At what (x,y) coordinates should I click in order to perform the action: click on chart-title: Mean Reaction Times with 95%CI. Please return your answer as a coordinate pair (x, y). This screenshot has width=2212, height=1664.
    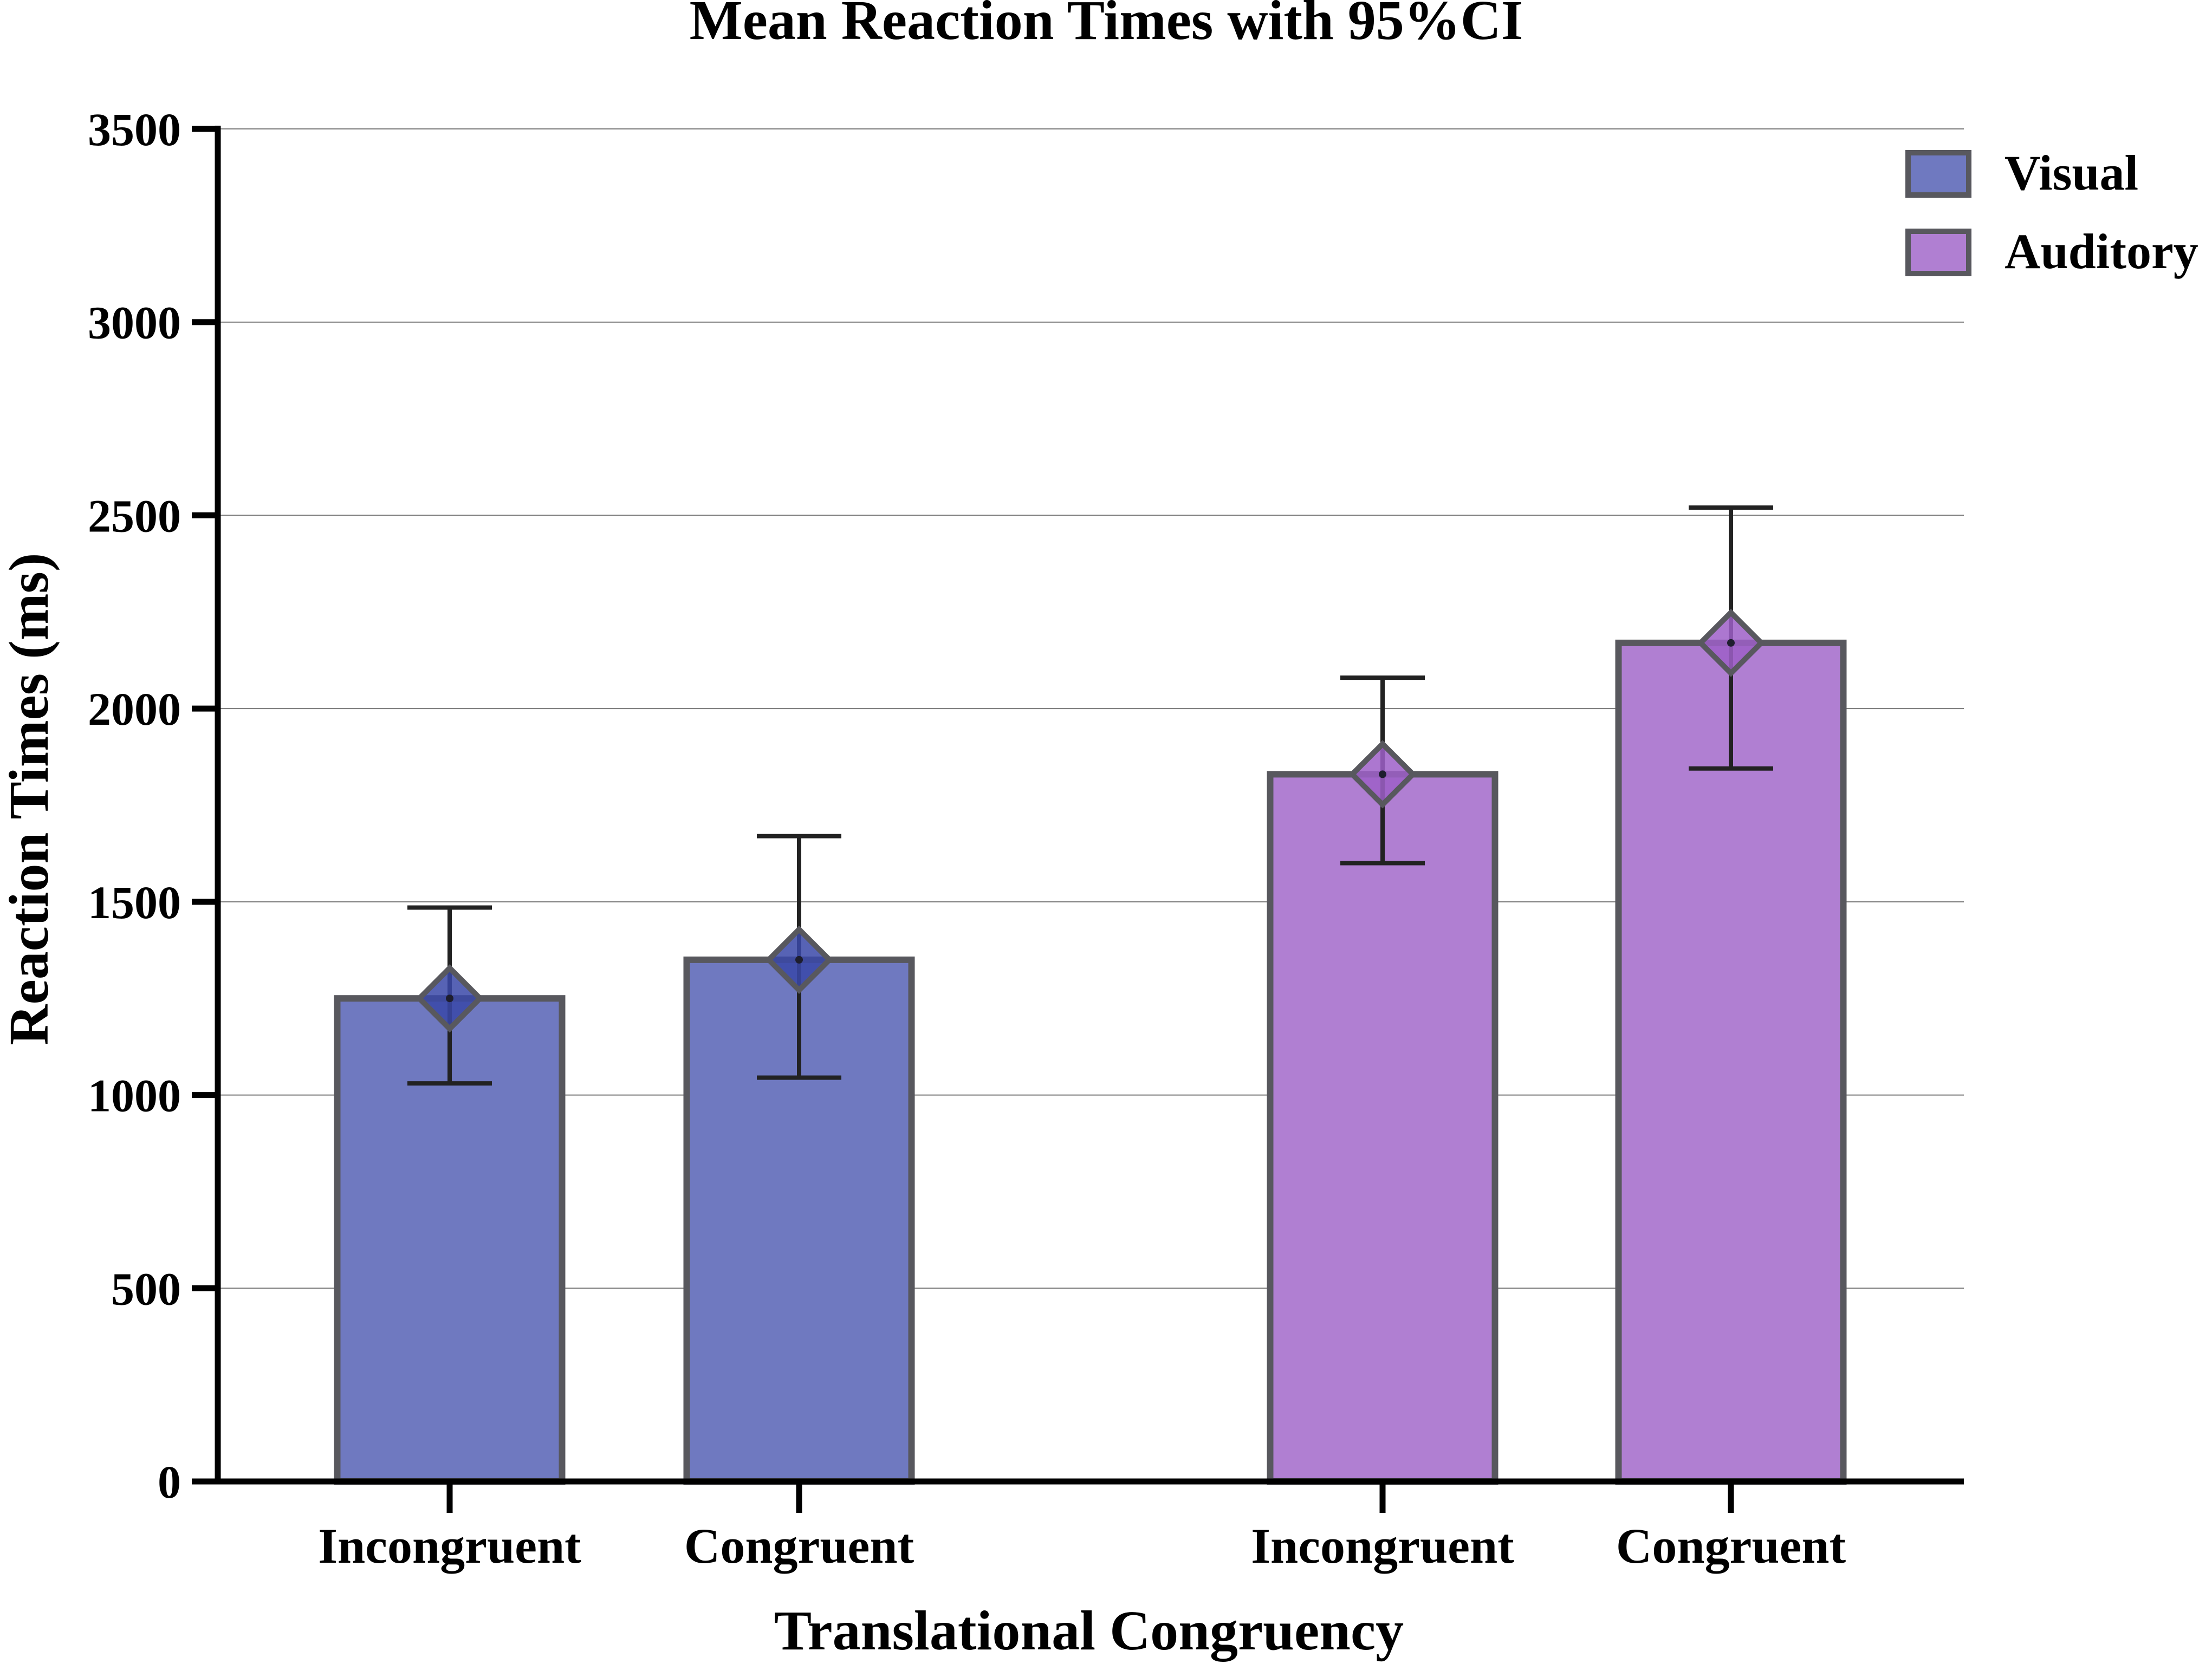
    Looking at the image, I should click on (1106, 25).